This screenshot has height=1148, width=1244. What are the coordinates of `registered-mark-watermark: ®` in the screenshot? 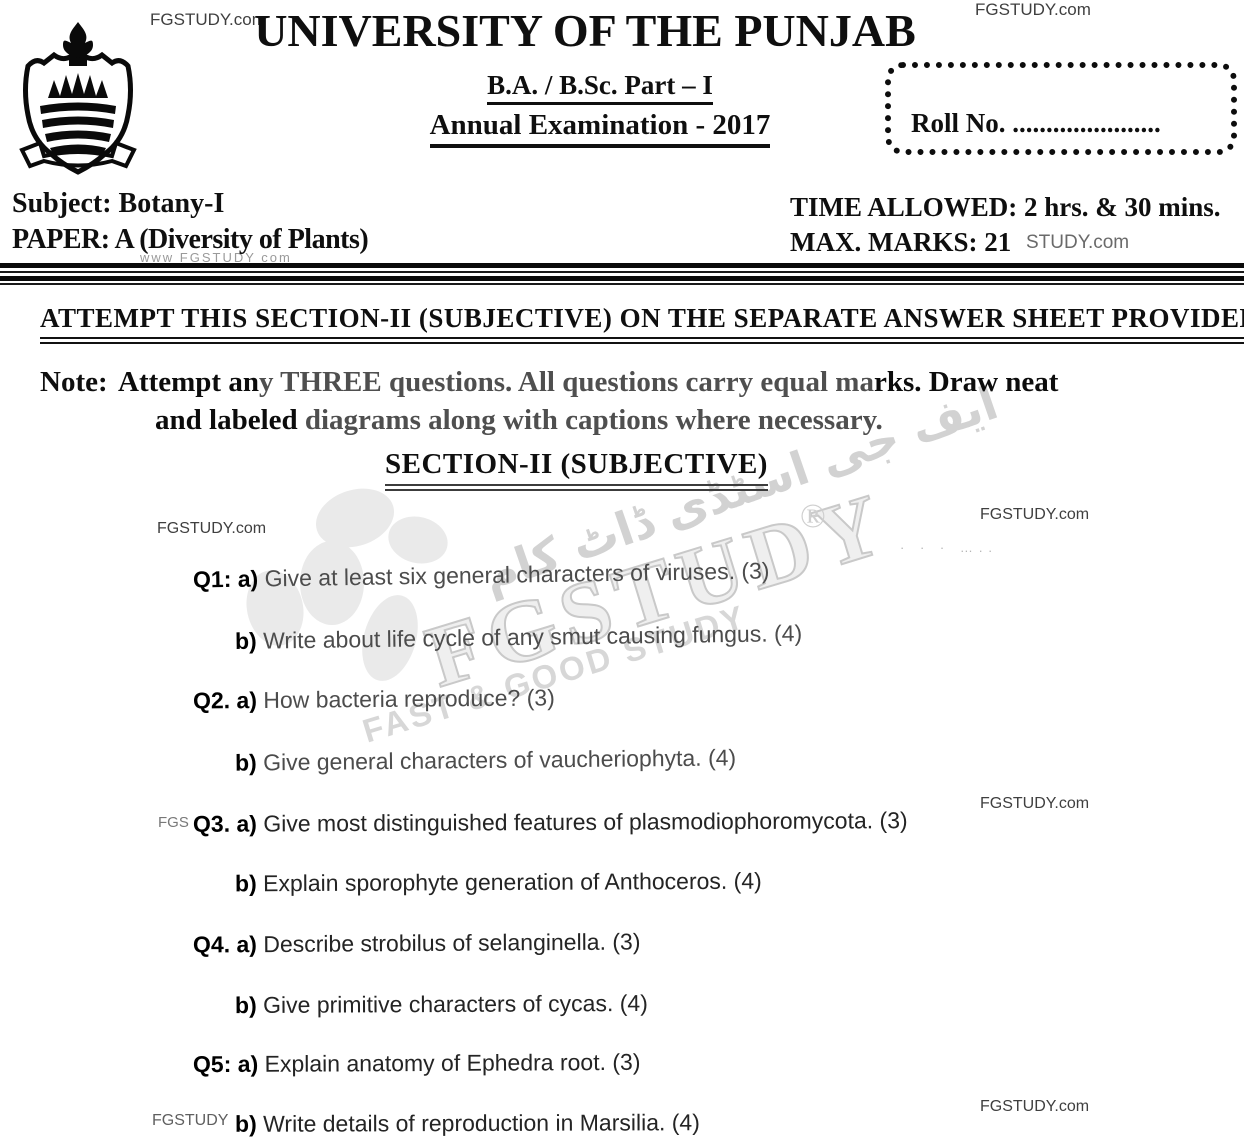 It's located at (813, 516).